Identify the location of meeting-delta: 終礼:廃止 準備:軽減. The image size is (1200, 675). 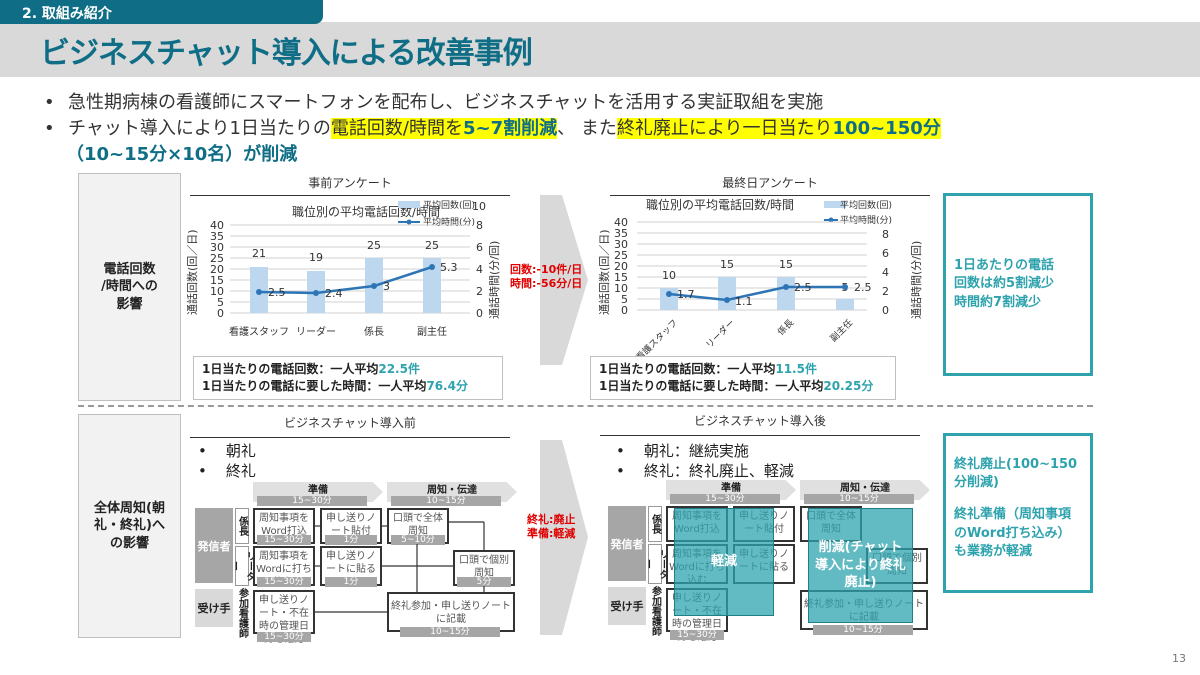
(551, 527).